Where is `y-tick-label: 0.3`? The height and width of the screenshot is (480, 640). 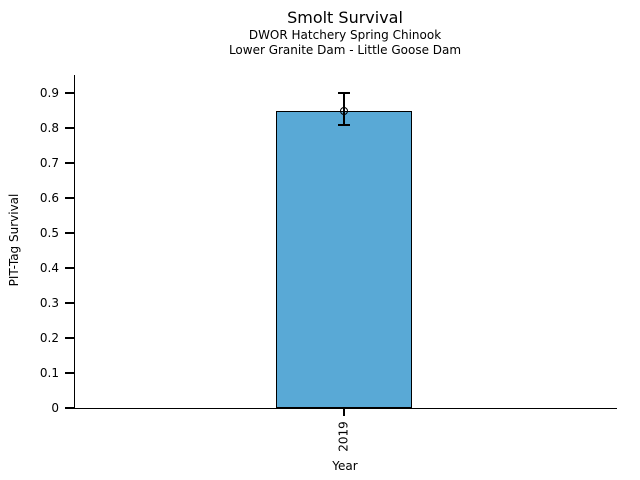
y-tick-label: 0.3 is located at coordinates (49, 303).